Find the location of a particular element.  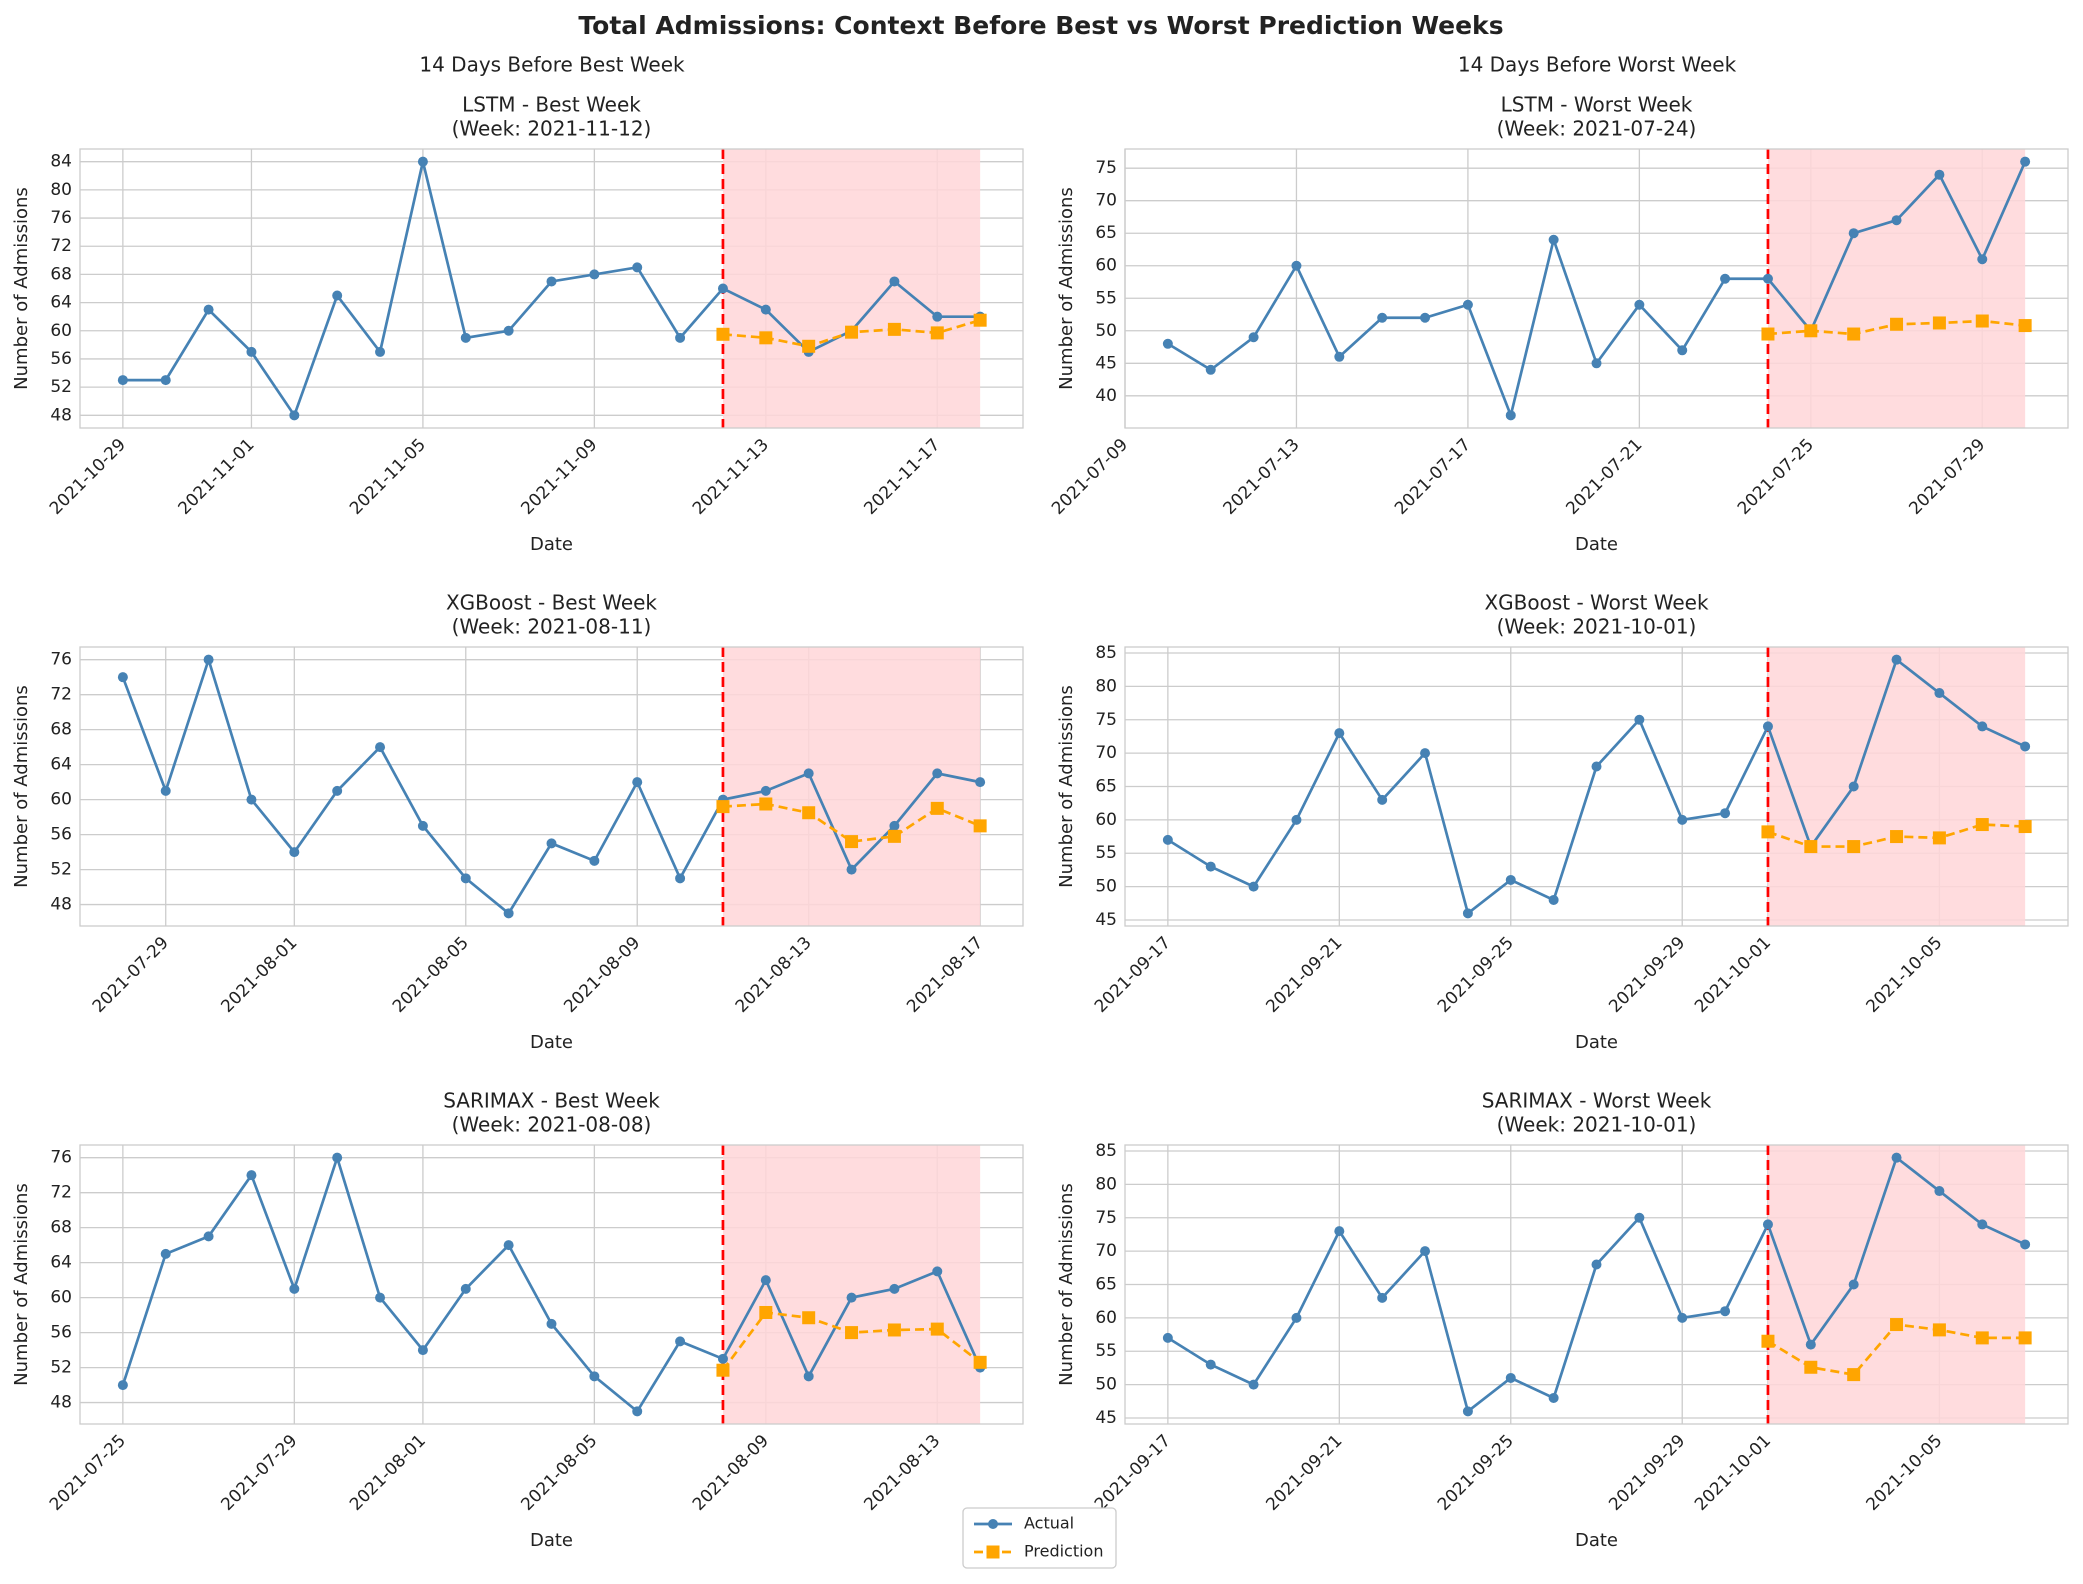

subplot-subtitle: (Week: 2021-08-11) is located at coordinates (552, 627).